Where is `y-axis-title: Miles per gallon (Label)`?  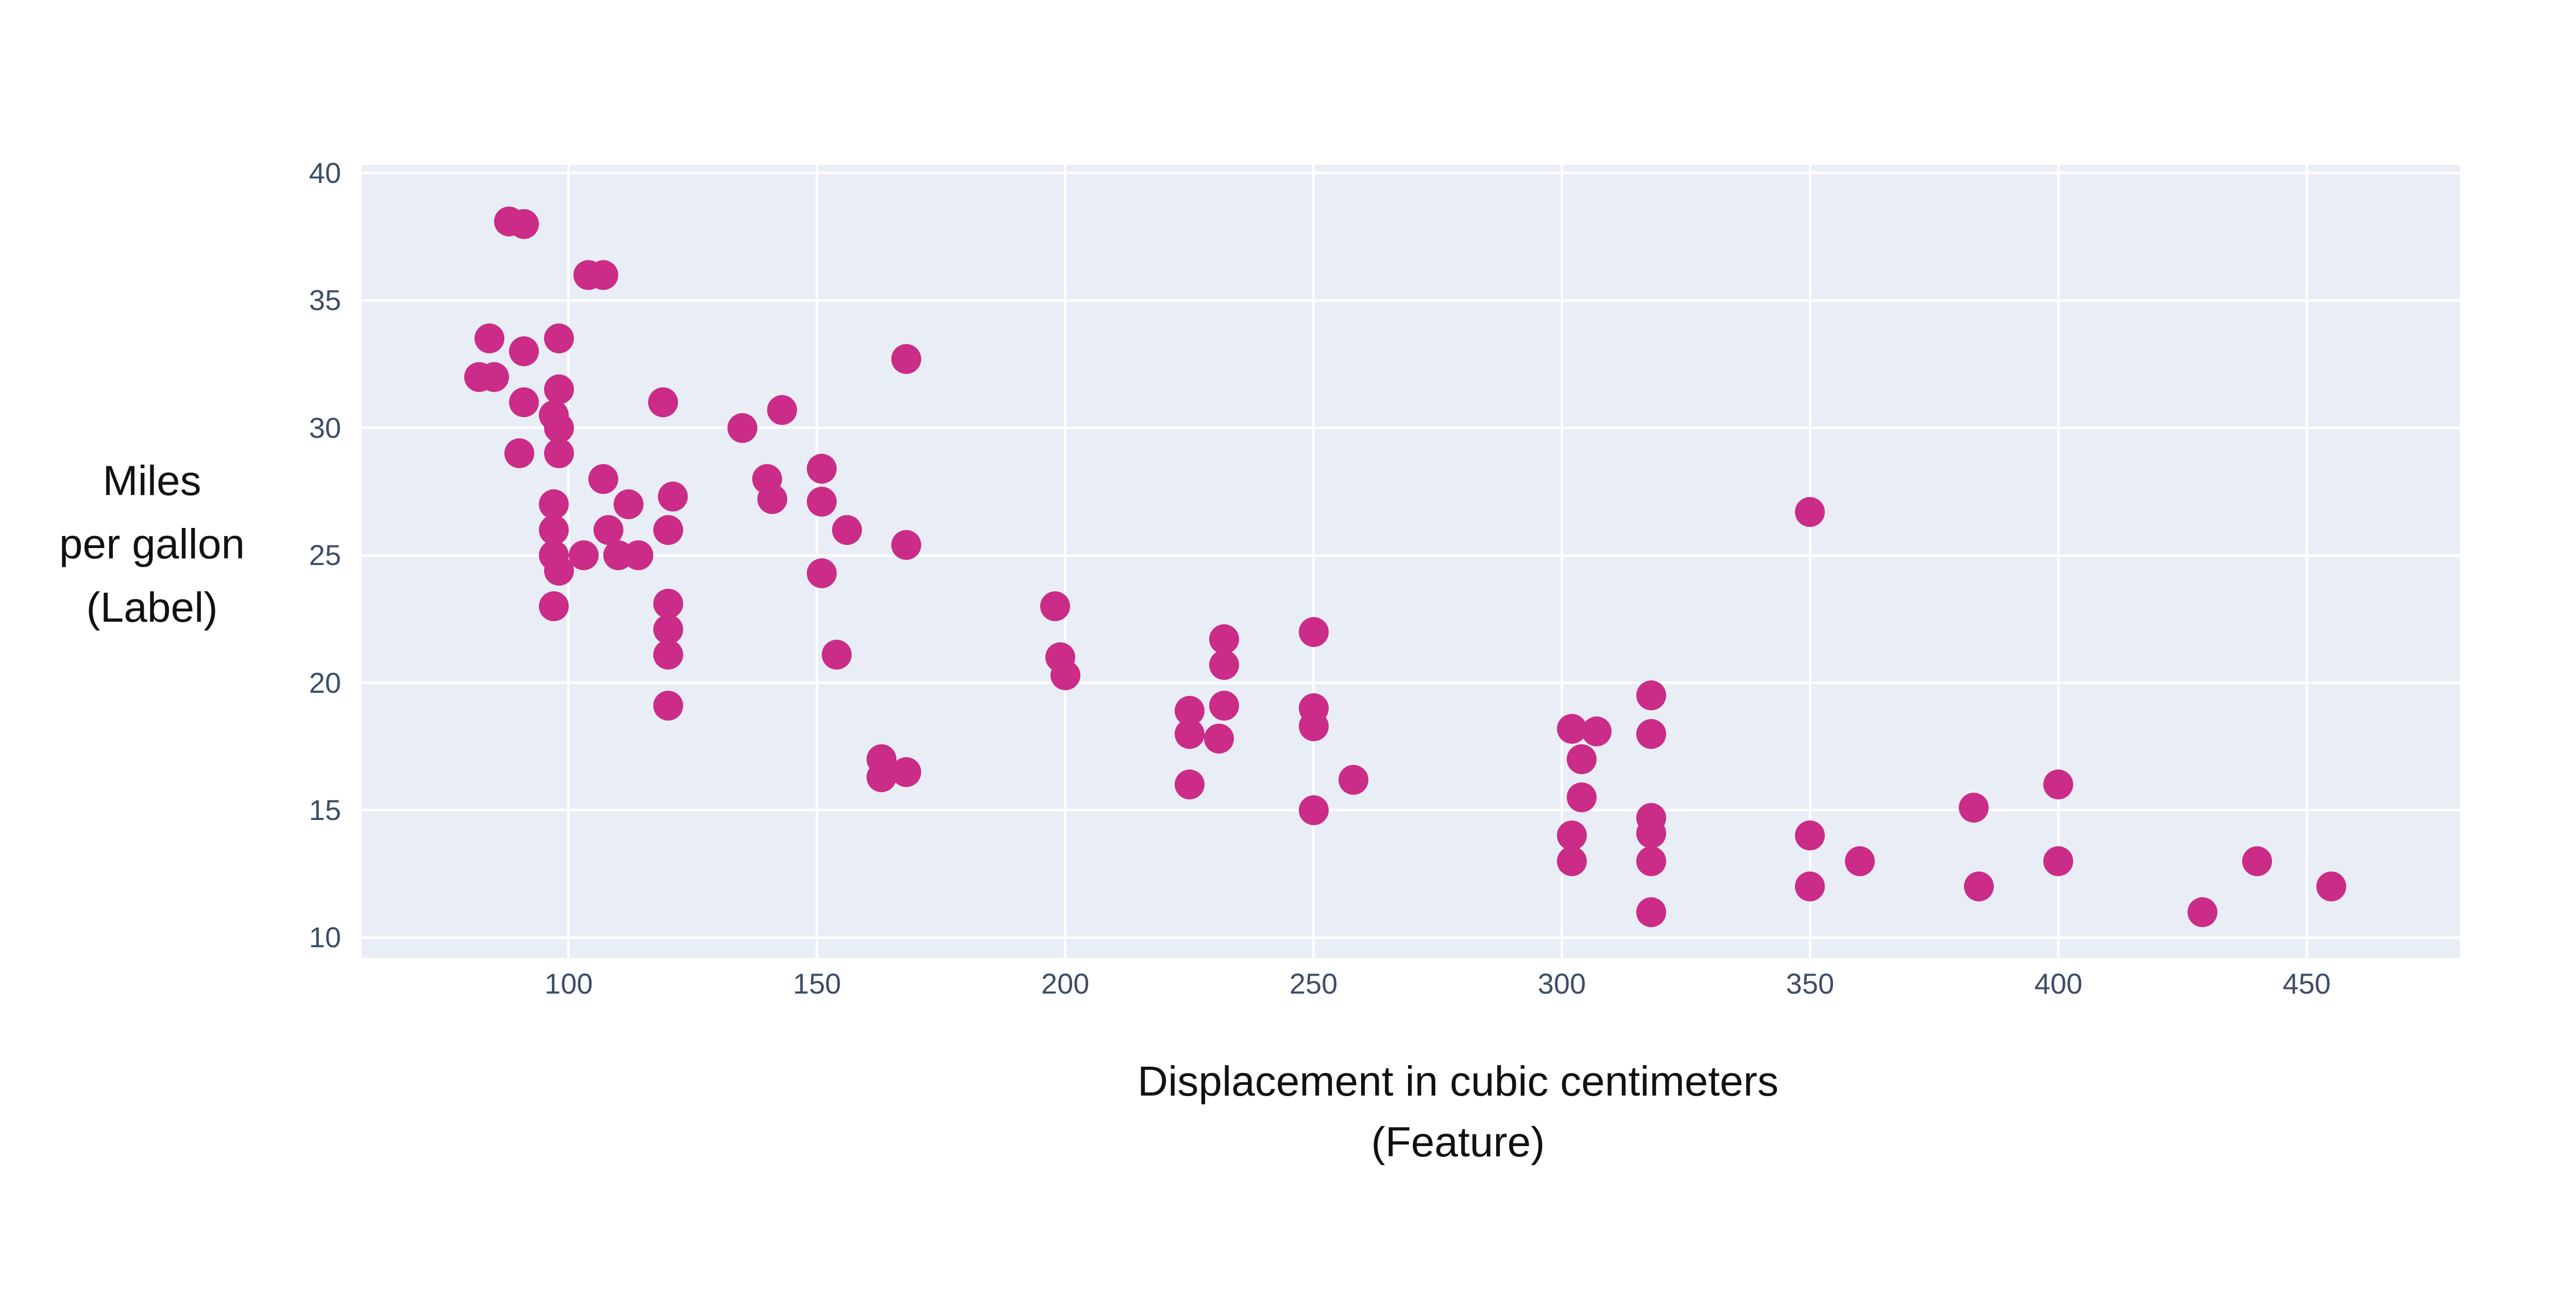
y-axis-title: Miles per gallon (Label) is located at coordinates (152, 544).